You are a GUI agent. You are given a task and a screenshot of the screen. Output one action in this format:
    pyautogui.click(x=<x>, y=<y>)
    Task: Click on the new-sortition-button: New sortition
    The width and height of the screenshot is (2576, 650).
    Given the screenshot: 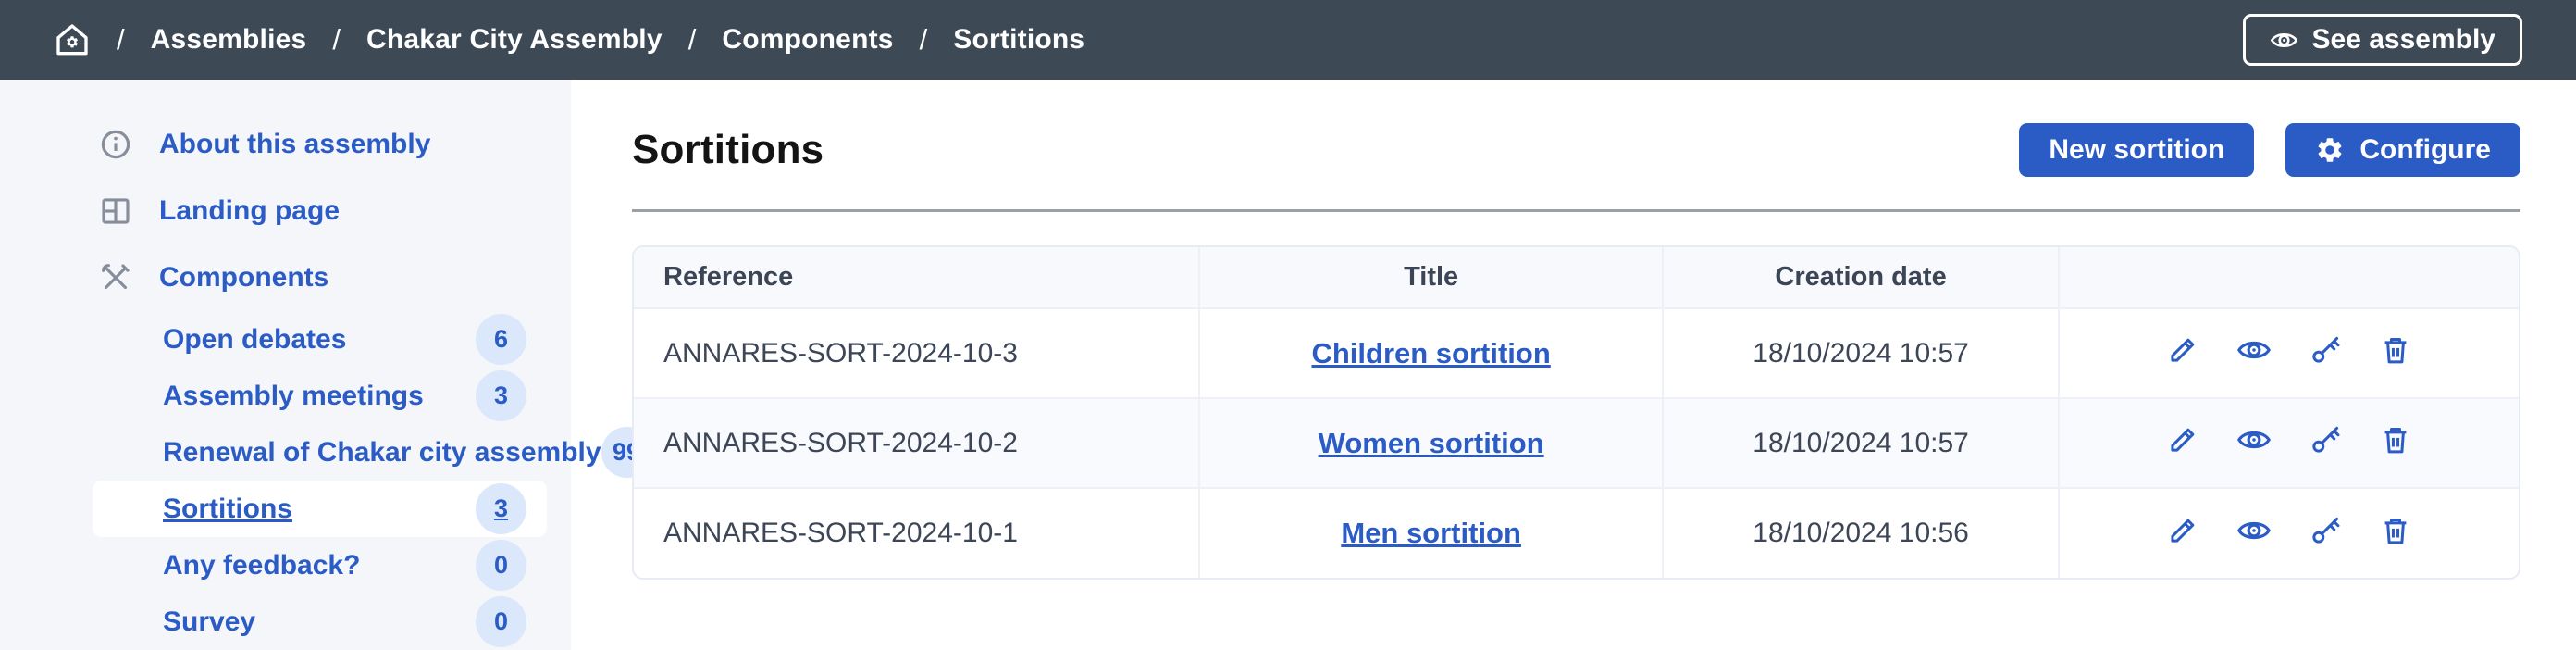 What is the action you would take?
    pyautogui.click(x=2137, y=150)
    